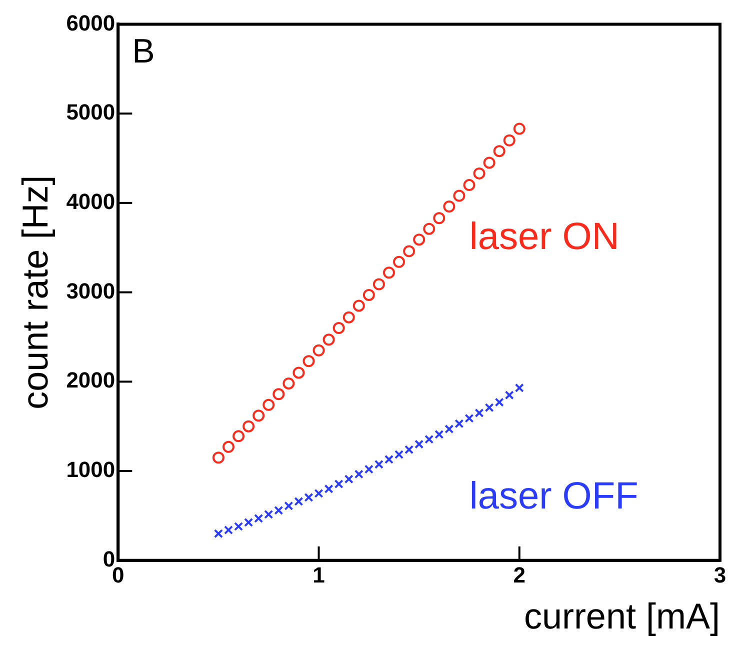 This screenshot has height=657, width=746. What do you see at coordinates (91, 380) in the screenshot?
I see `y-tick-label: 2000` at bounding box center [91, 380].